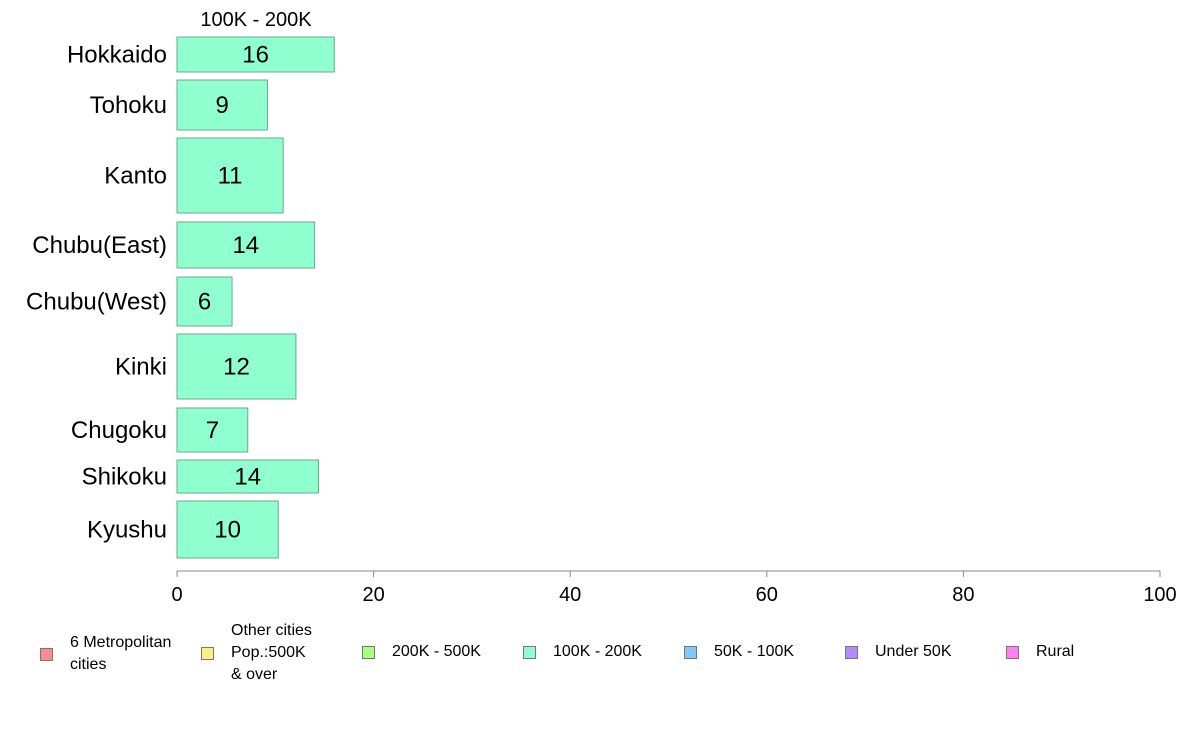 This screenshot has height=736, width=1188. I want to click on bar-chubu-east, so click(246, 245).